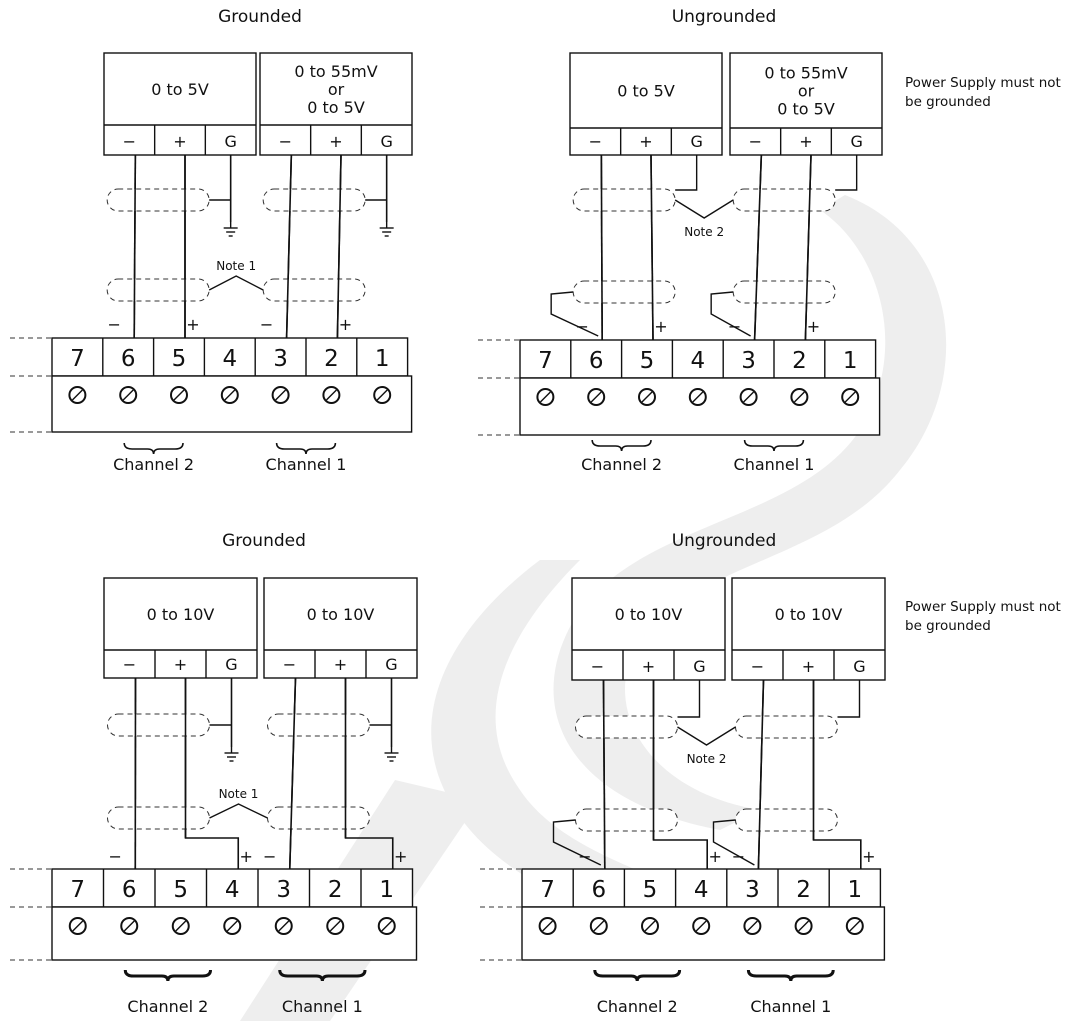 The height and width of the screenshot is (1021, 1092). What do you see at coordinates (574, 314) in the screenshot?
I see `shield-drain-to-minus` at bounding box center [574, 314].